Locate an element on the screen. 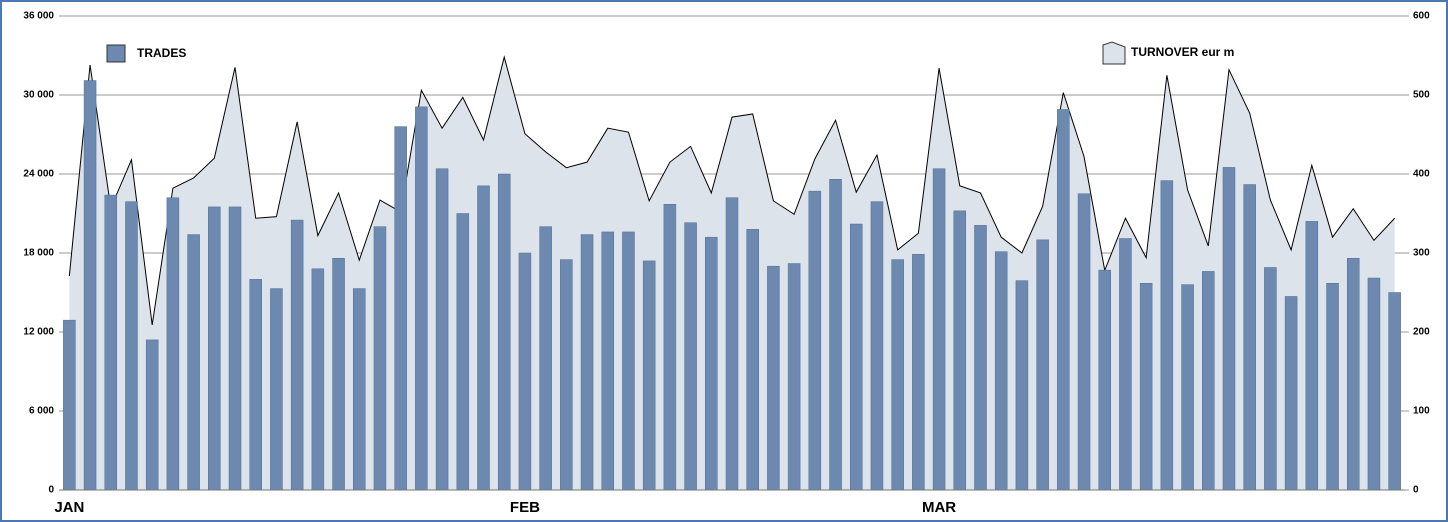 The height and width of the screenshot is (522, 1448). legend-label: TRADES is located at coordinates (161, 53).